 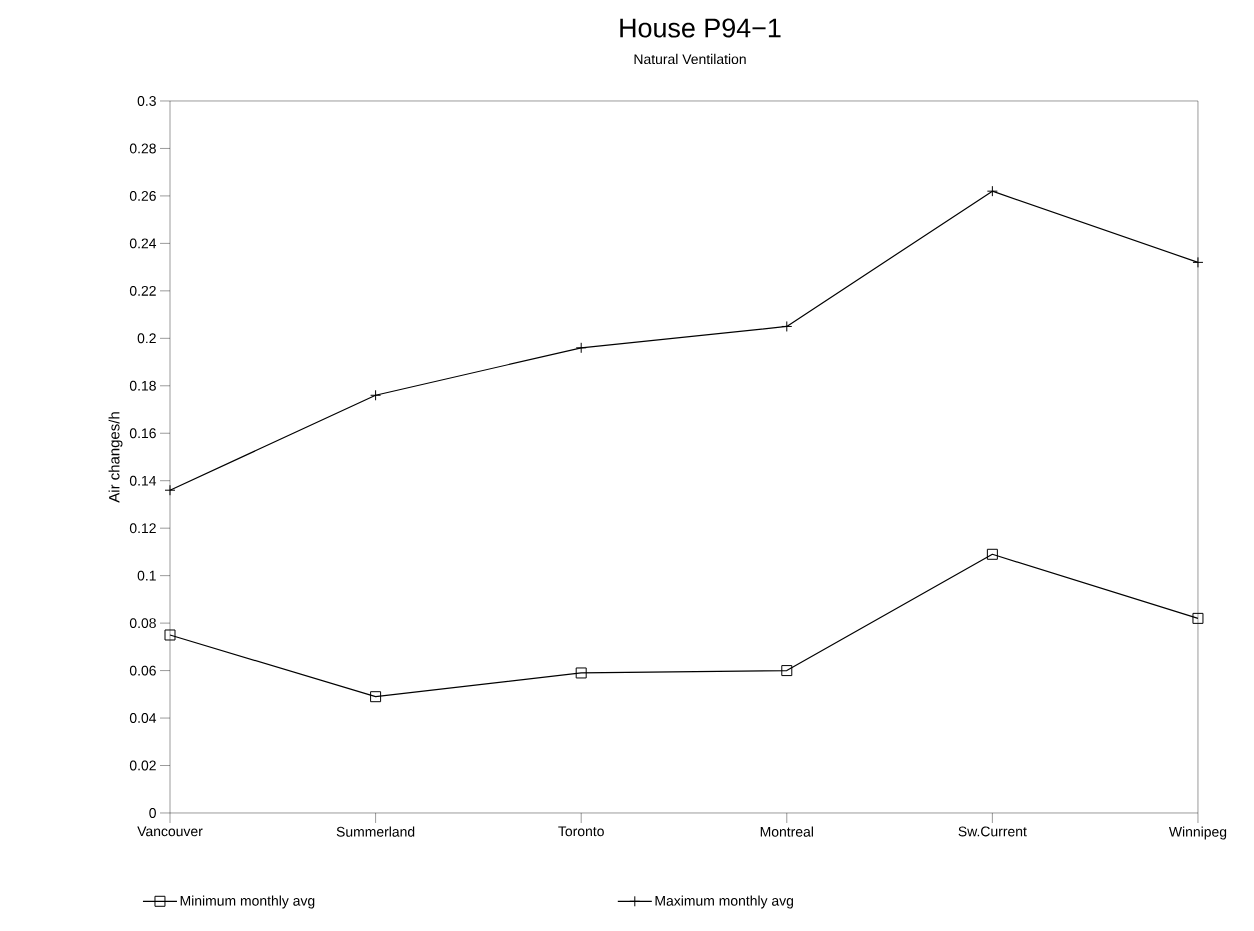 What do you see at coordinates (142, 433) in the screenshot?
I see `y-tick-label: 0.16` at bounding box center [142, 433].